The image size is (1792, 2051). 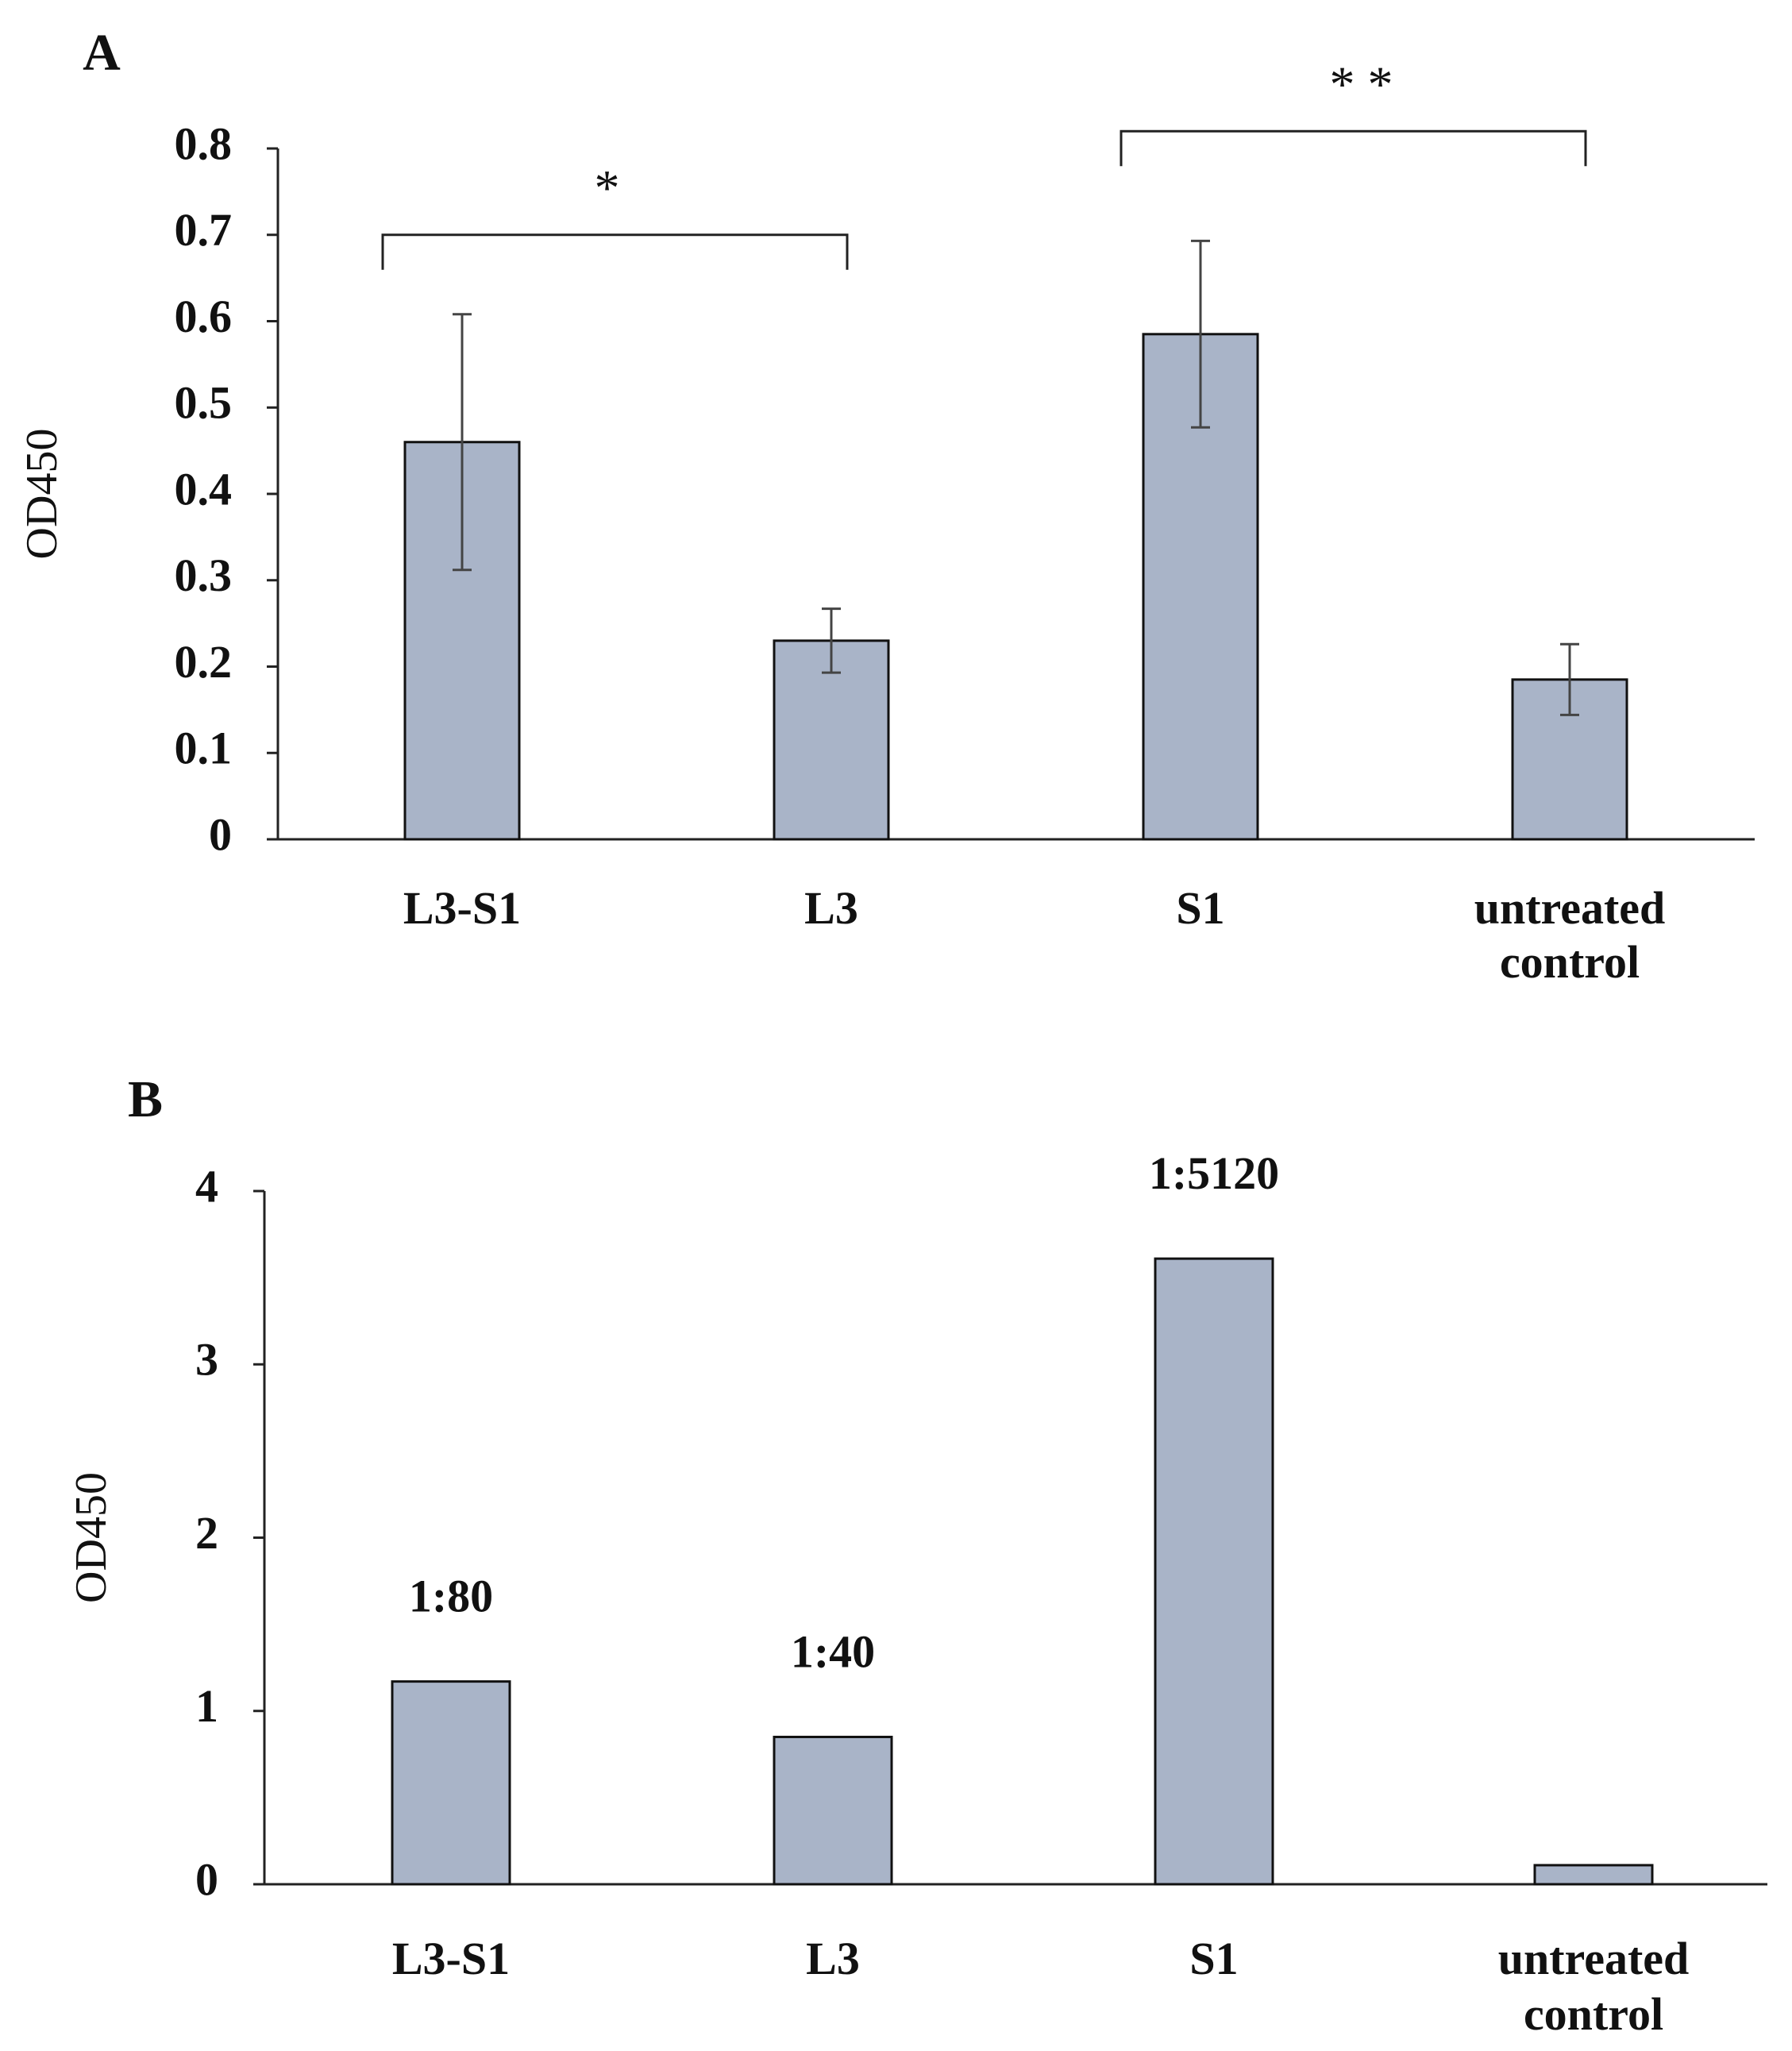 I want to click on y-tick-label: 1, so click(x=206, y=1706).